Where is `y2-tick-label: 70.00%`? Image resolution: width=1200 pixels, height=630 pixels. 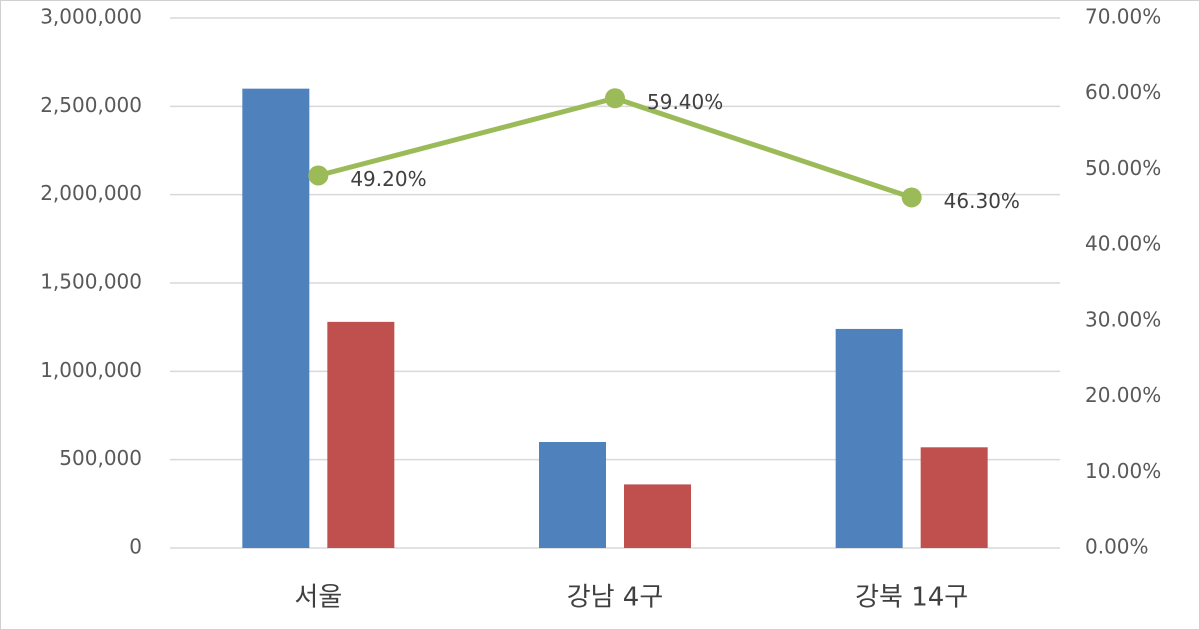
y2-tick-label: 70.00% is located at coordinates (1123, 17).